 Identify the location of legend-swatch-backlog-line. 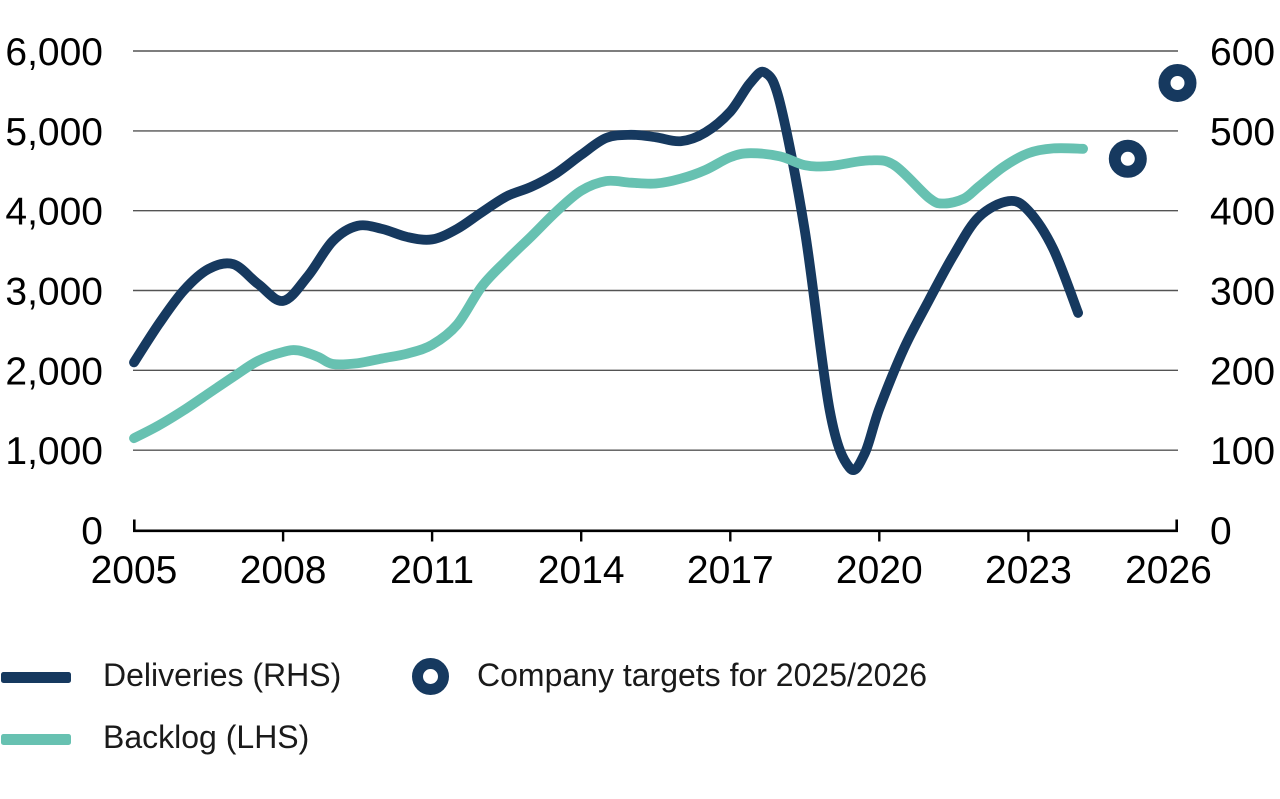
(36, 739).